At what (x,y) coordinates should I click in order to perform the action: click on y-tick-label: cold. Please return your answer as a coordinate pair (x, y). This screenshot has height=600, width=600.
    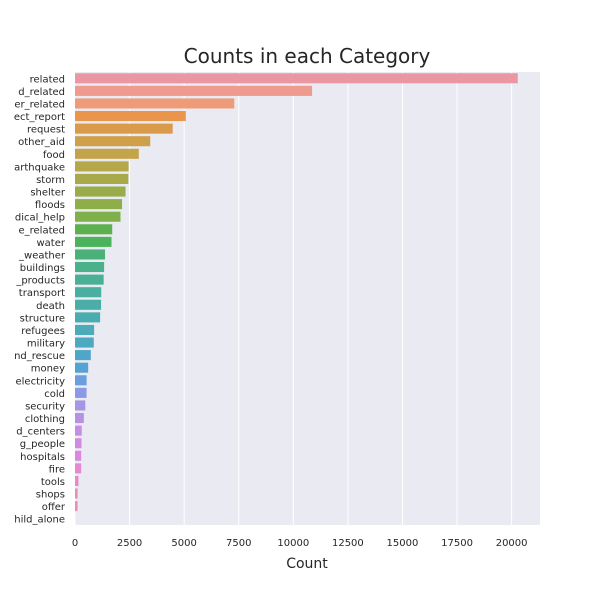
    Looking at the image, I should click on (54, 394).